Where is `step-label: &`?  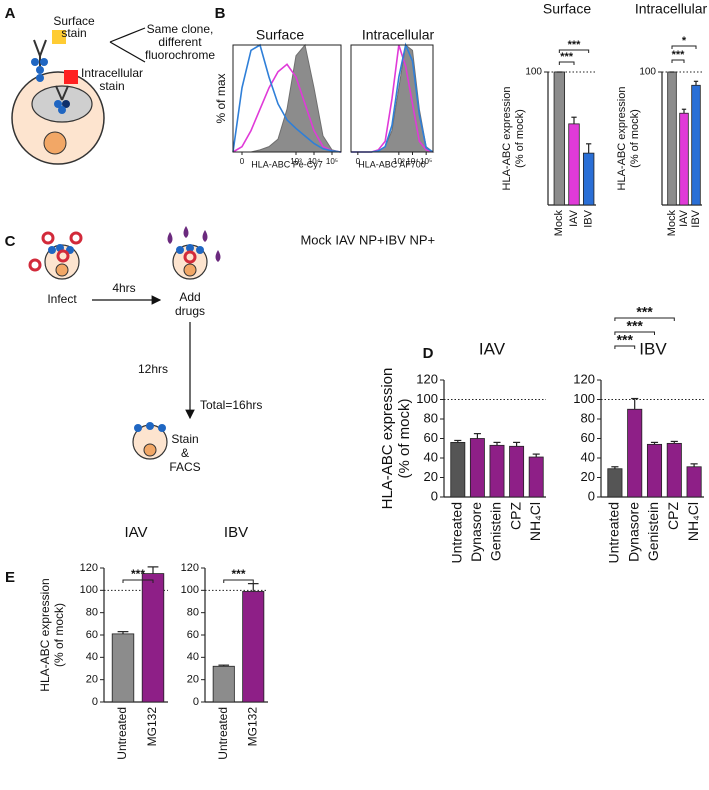
step-label: & is located at coordinates (185, 453).